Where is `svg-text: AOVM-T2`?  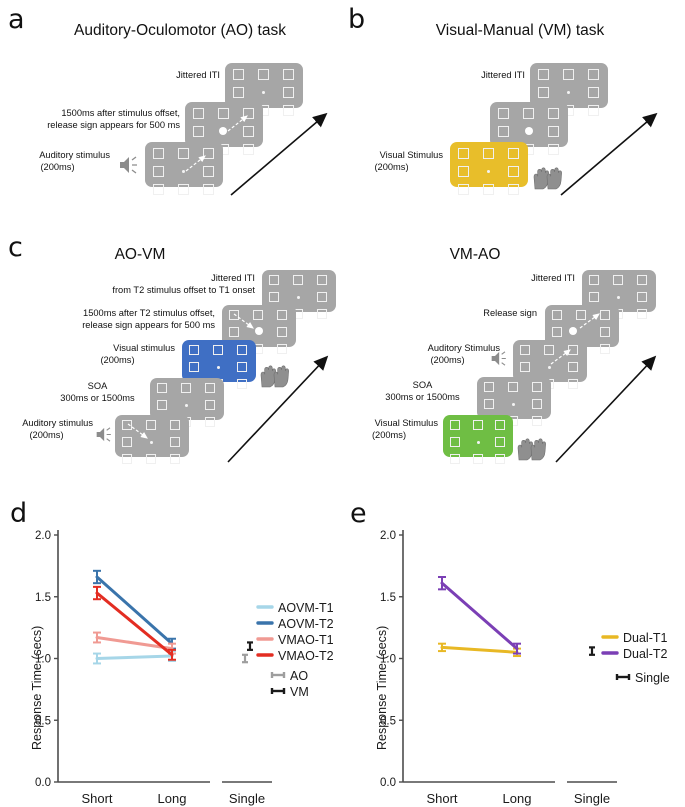 svg-text: AOVM-T2 is located at coordinates (306, 624).